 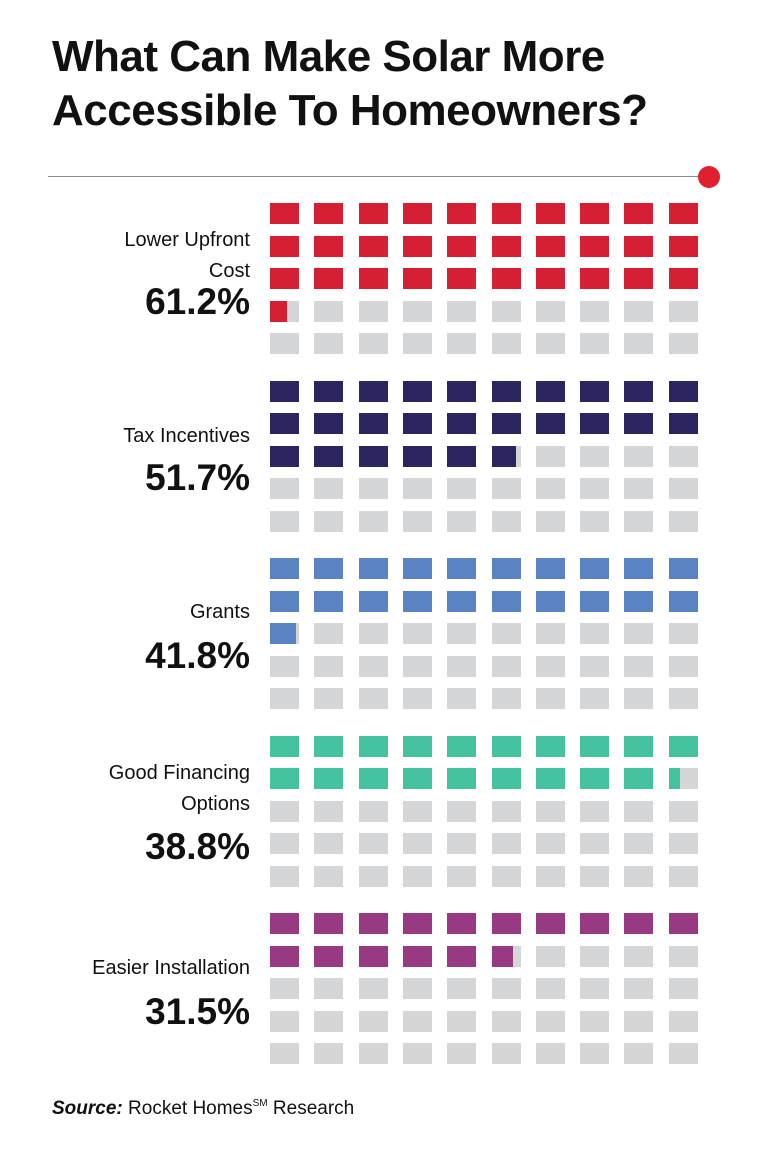 What do you see at coordinates (186, 436) in the screenshot?
I see `series-label: Tax Incentives` at bounding box center [186, 436].